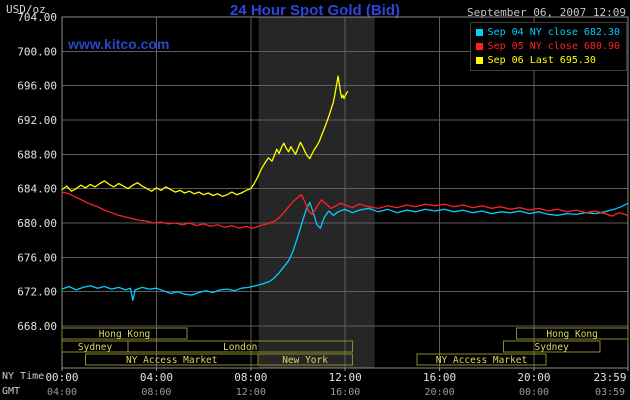  I want to click on y-tick-label: 700.00, so click(37, 51).